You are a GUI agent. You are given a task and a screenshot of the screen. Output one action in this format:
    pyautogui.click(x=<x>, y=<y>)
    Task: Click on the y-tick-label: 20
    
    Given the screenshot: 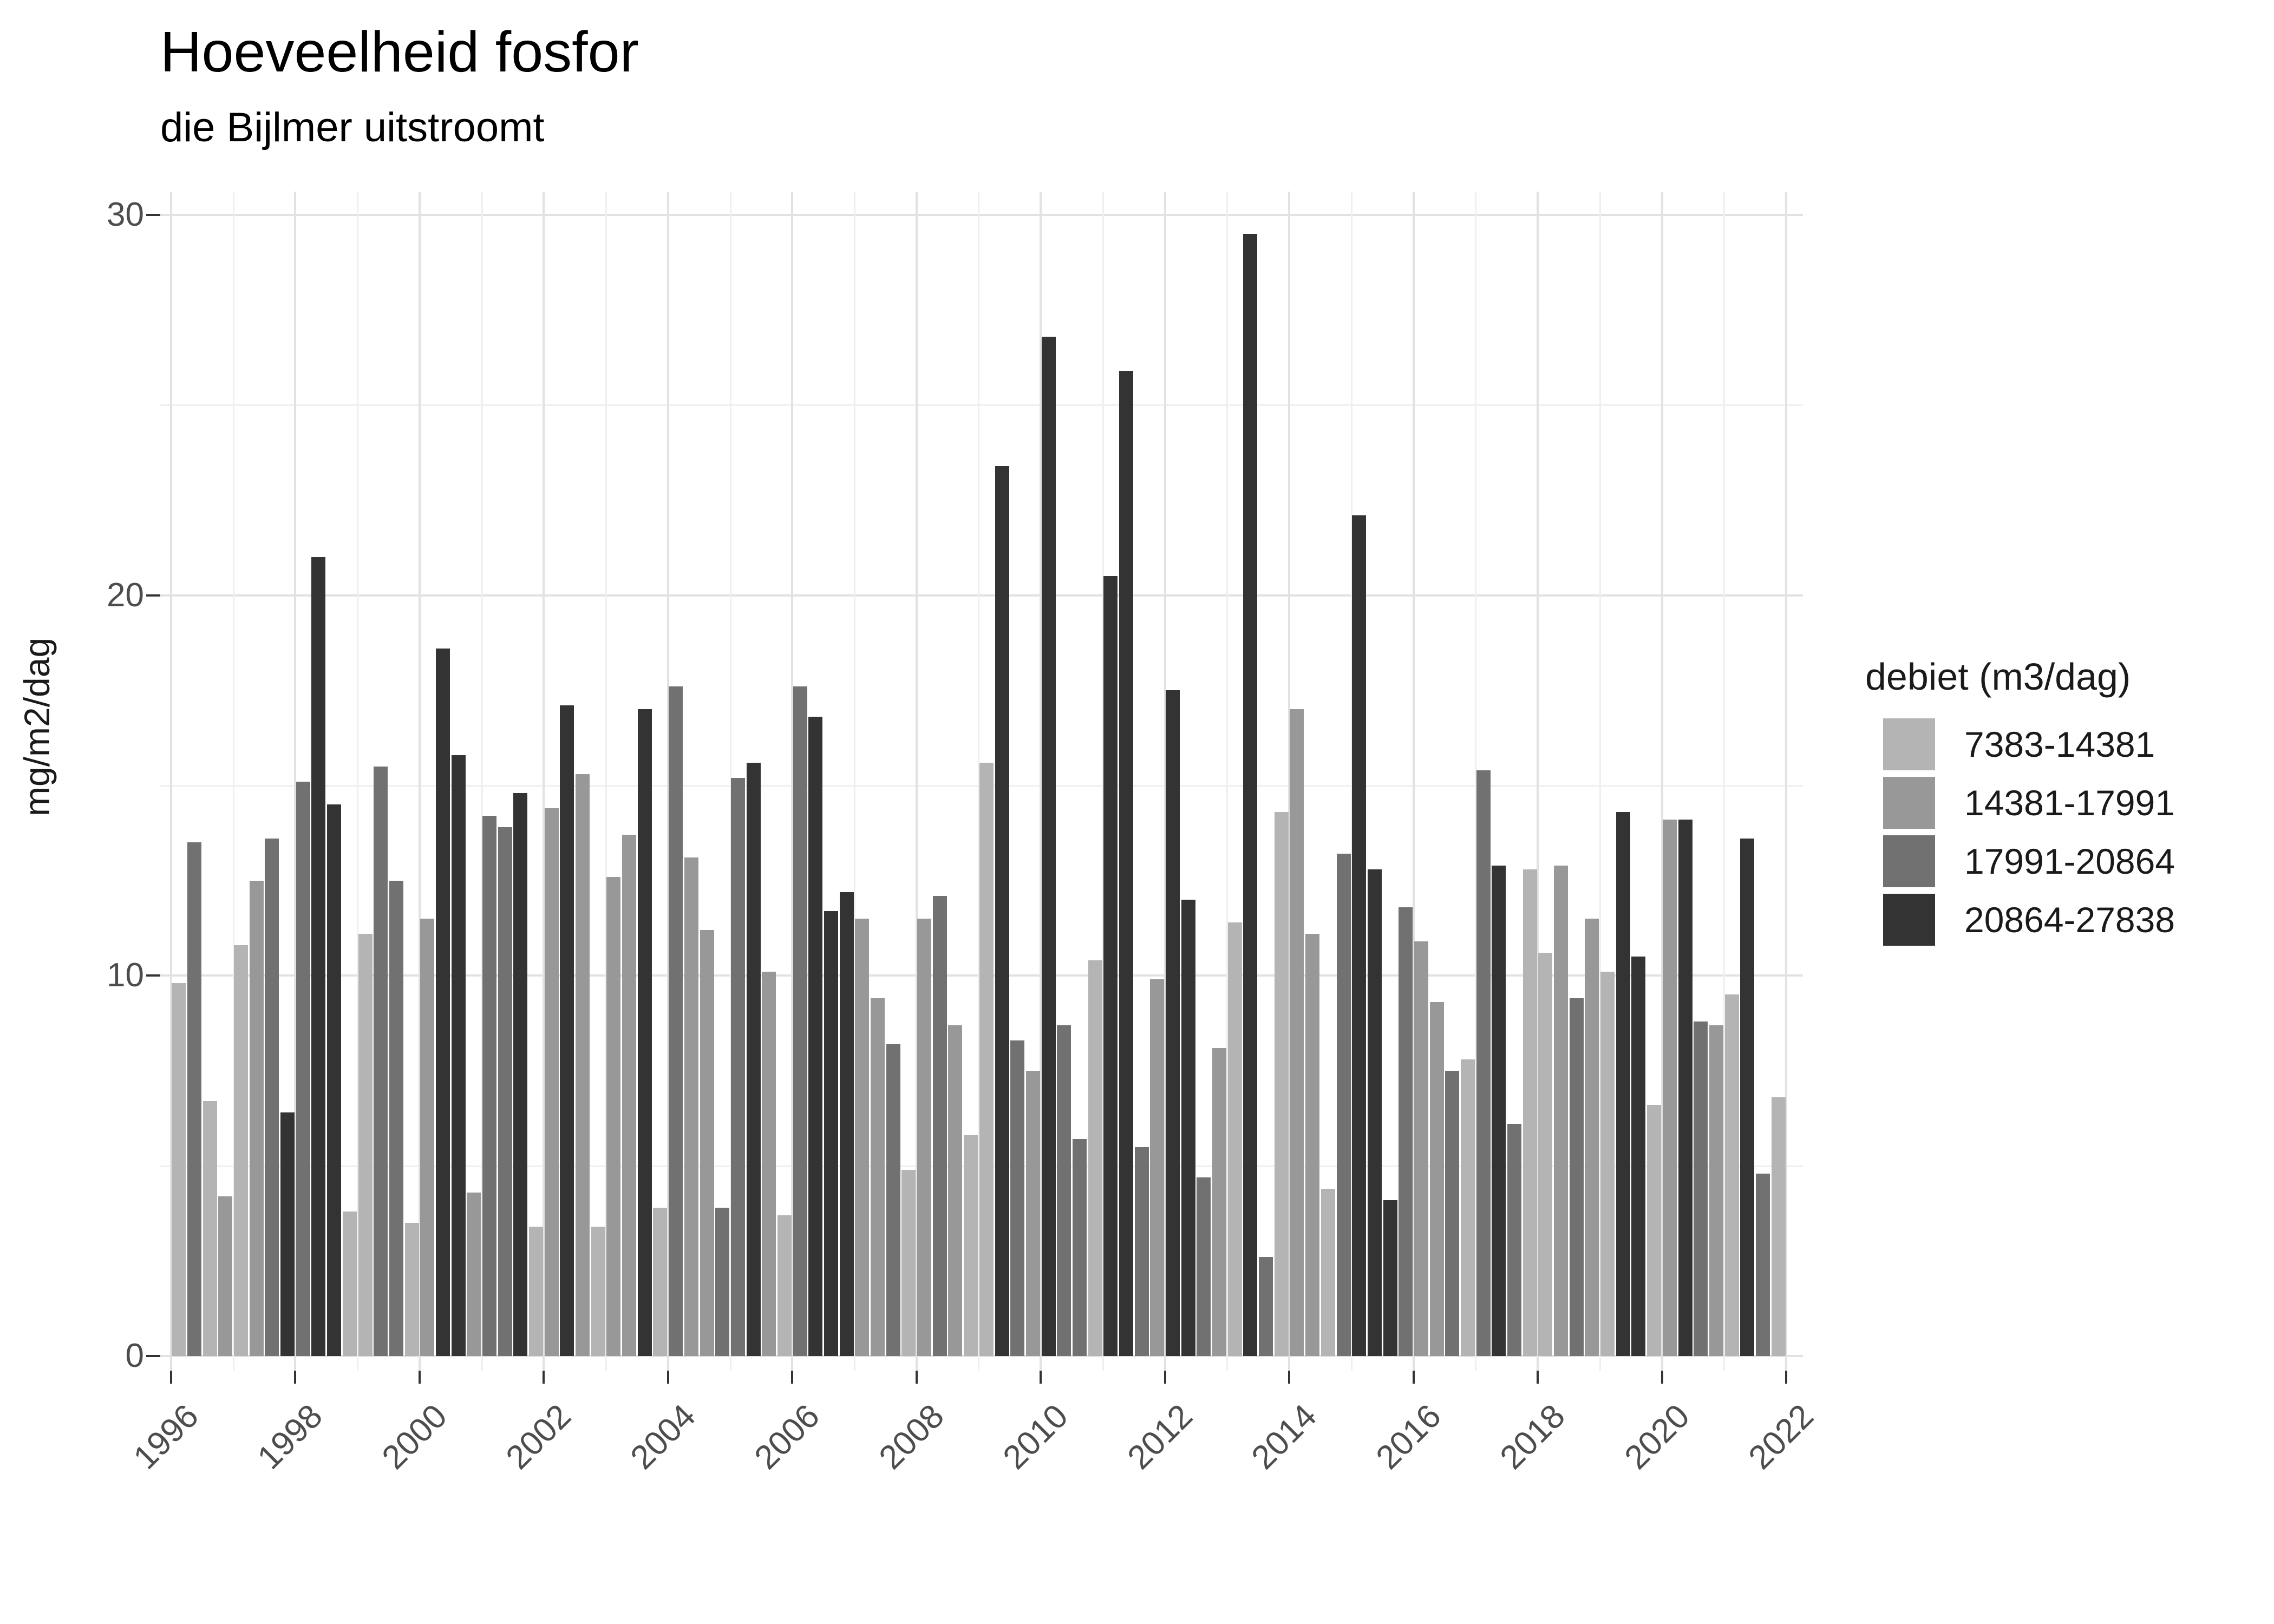 What is the action you would take?
    pyautogui.click(x=126, y=595)
    